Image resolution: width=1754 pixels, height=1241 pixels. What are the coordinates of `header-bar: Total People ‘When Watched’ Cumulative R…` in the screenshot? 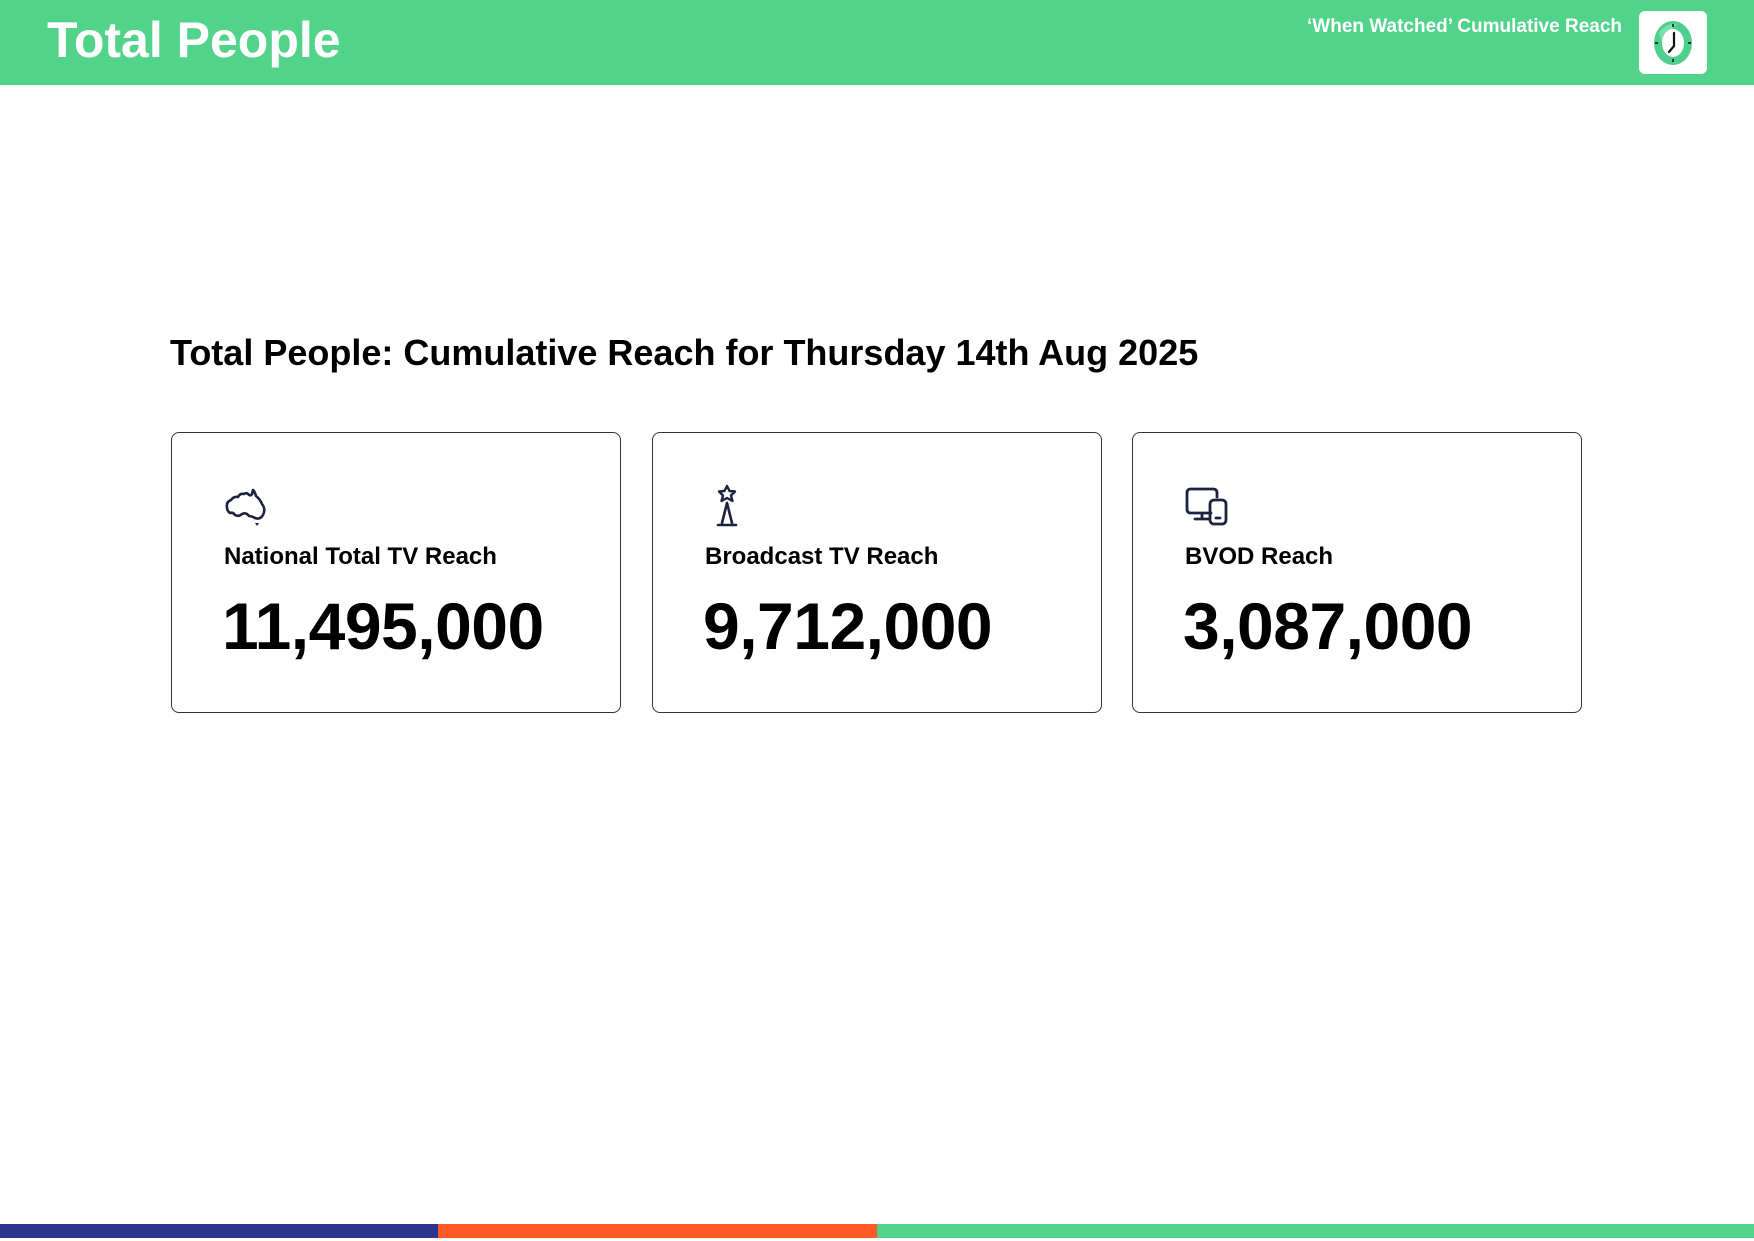 It's located at (877, 42).